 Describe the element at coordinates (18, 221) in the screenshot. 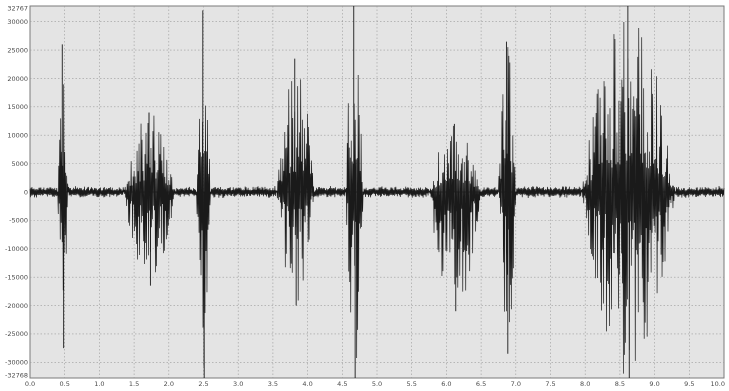

I see `y-tick-label: -5000` at that location.